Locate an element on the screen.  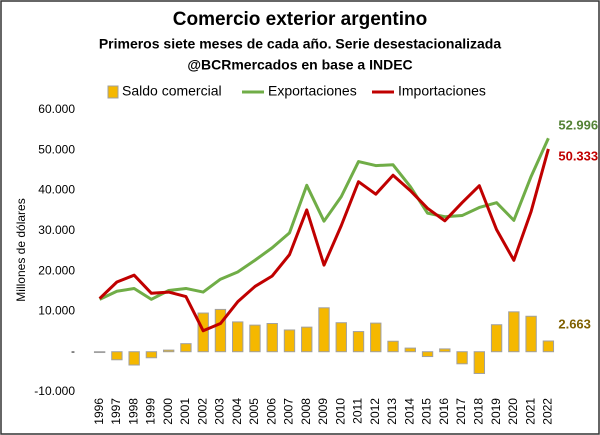
x-tick-label: 1998 is located at coordinates (133, 411).